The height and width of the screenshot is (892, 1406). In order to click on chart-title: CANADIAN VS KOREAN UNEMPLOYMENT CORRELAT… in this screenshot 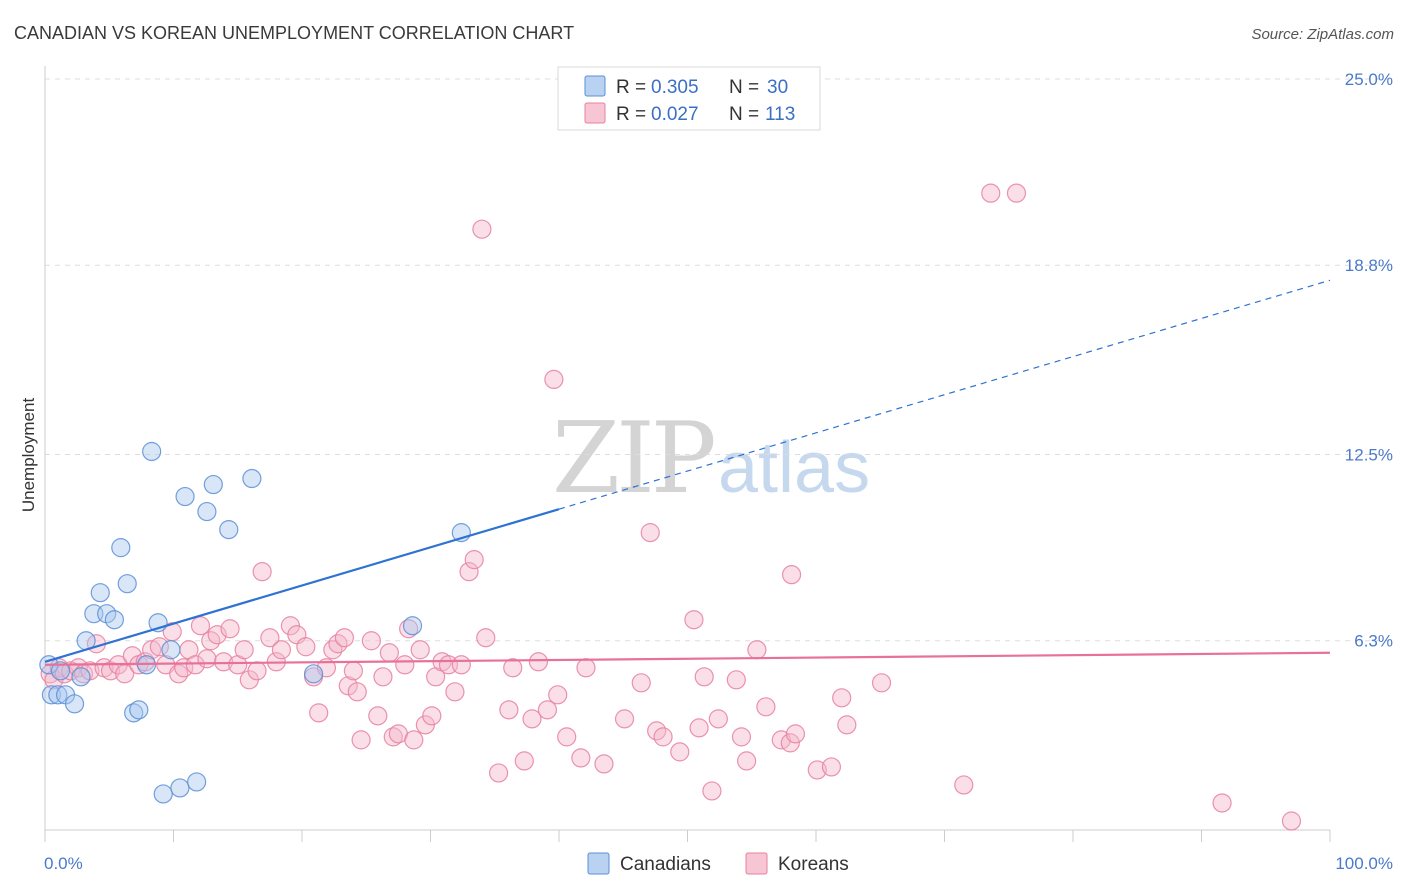, I will do `click(294, 33)`.